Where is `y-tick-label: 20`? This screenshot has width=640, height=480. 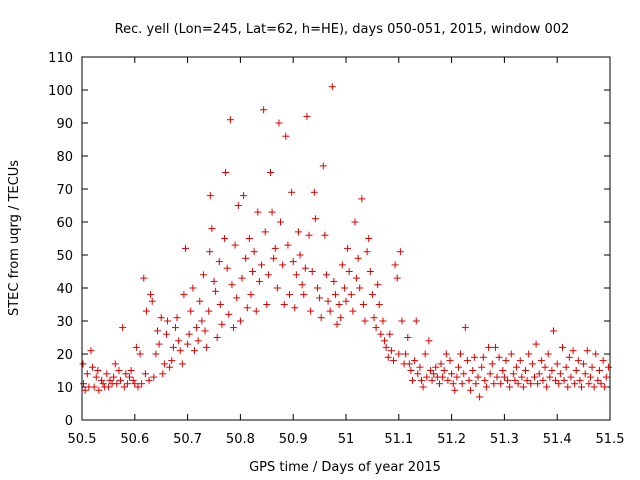
y-tick-label: 20 is located at coordinates (64, 355).